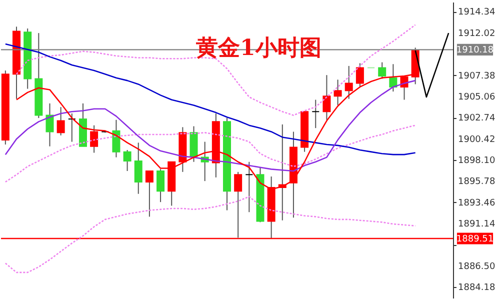 The width and height of the screenshot is (500, 300). Describe the element at coordinates (477, 203) in the screenshot. I see `y-tick-label: 1893.46` at that location.